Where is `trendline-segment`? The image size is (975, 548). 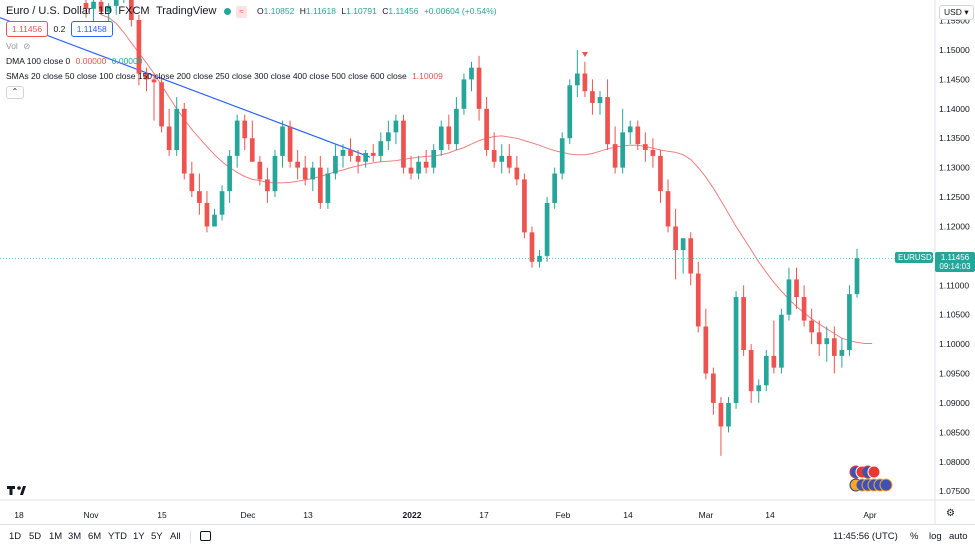
trendline-segment is located at coordinates (185, 87).